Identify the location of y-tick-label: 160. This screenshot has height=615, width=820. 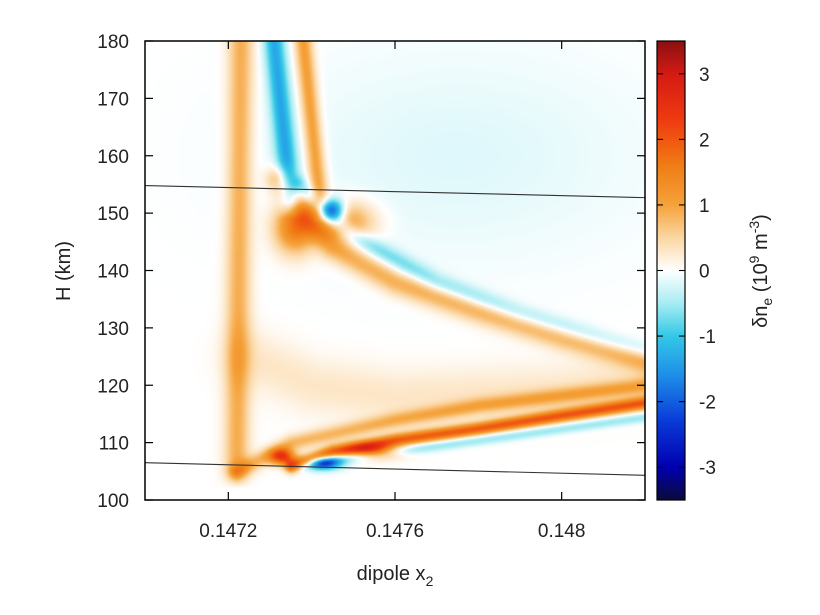
(113, 157).